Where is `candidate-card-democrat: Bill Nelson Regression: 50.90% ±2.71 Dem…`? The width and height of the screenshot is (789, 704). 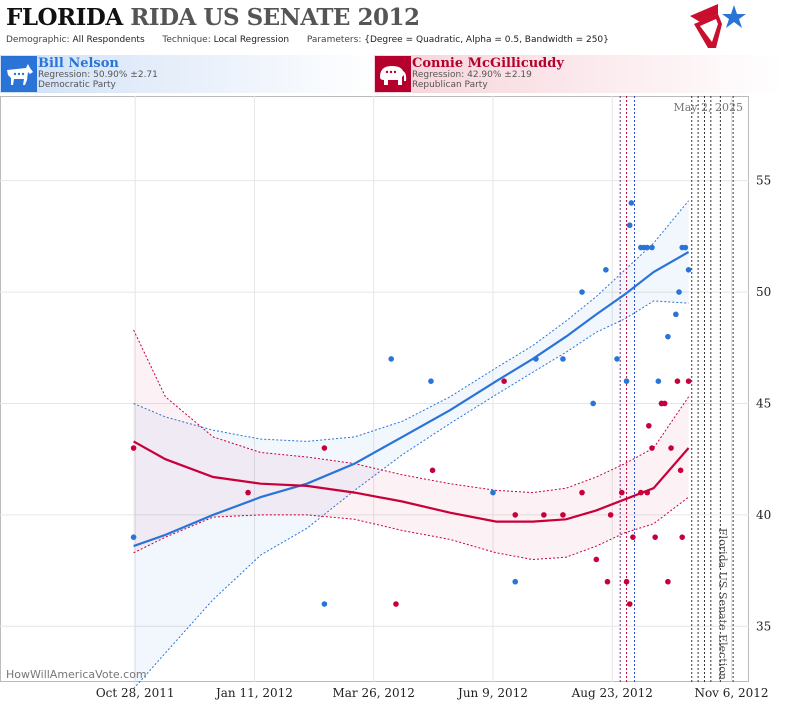
candidate-card-democrat: Bill Nelson Regression: 50.90% ±2.71 Dem… is located at coordinates (190, 74).